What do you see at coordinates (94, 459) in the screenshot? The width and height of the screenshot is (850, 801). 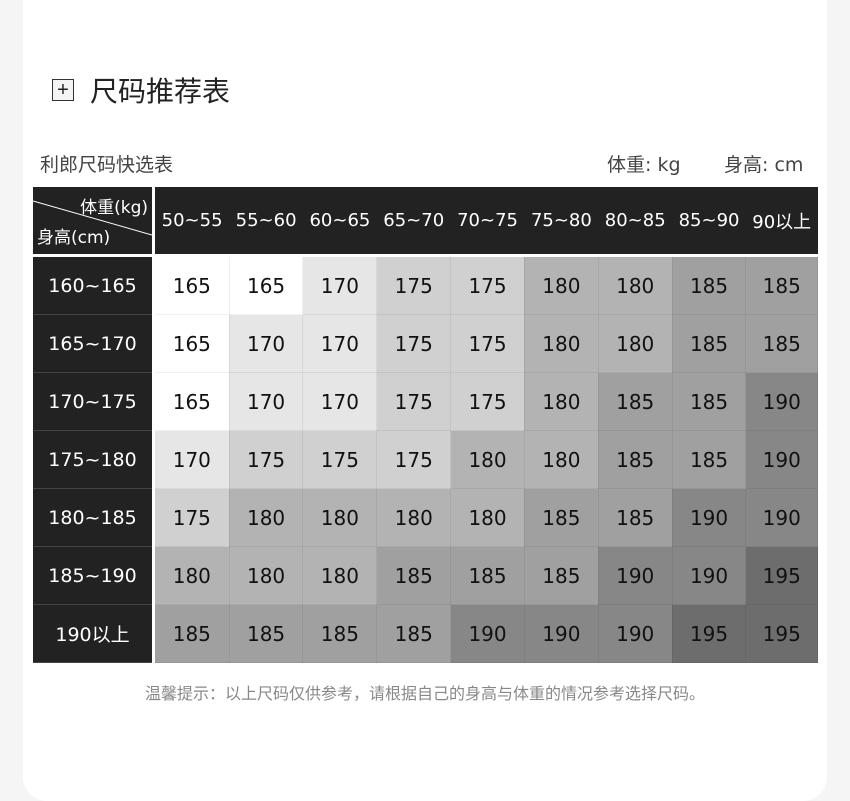 I see `row-header: 175~180` at bounding box center [94, 459].